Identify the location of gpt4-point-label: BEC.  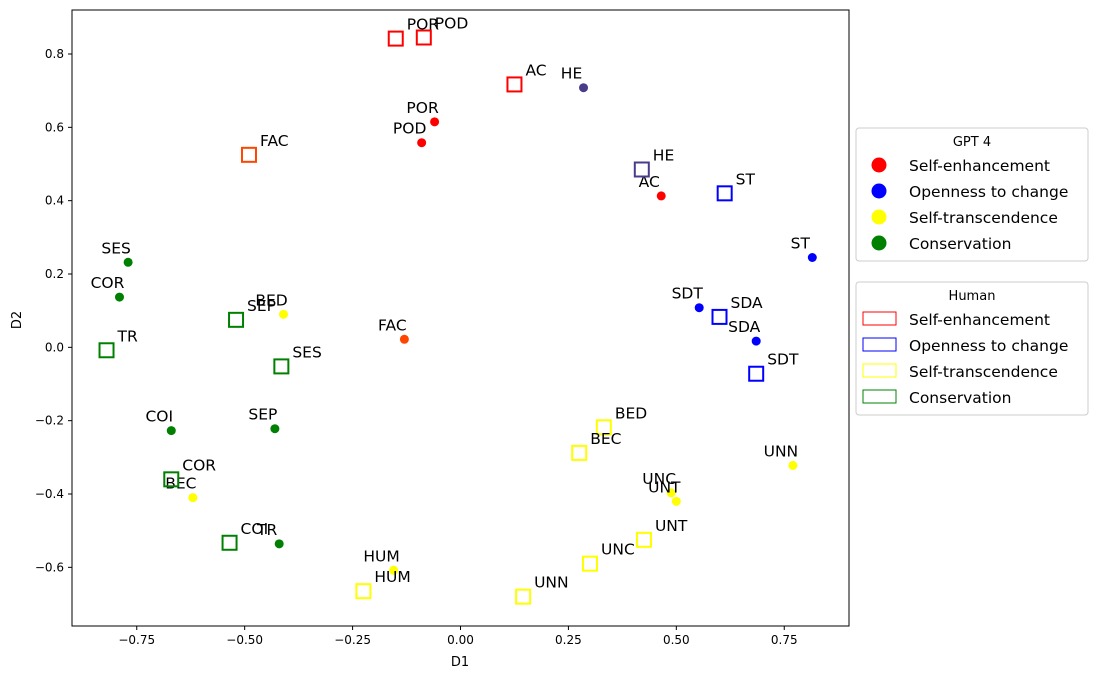
(180, 484).